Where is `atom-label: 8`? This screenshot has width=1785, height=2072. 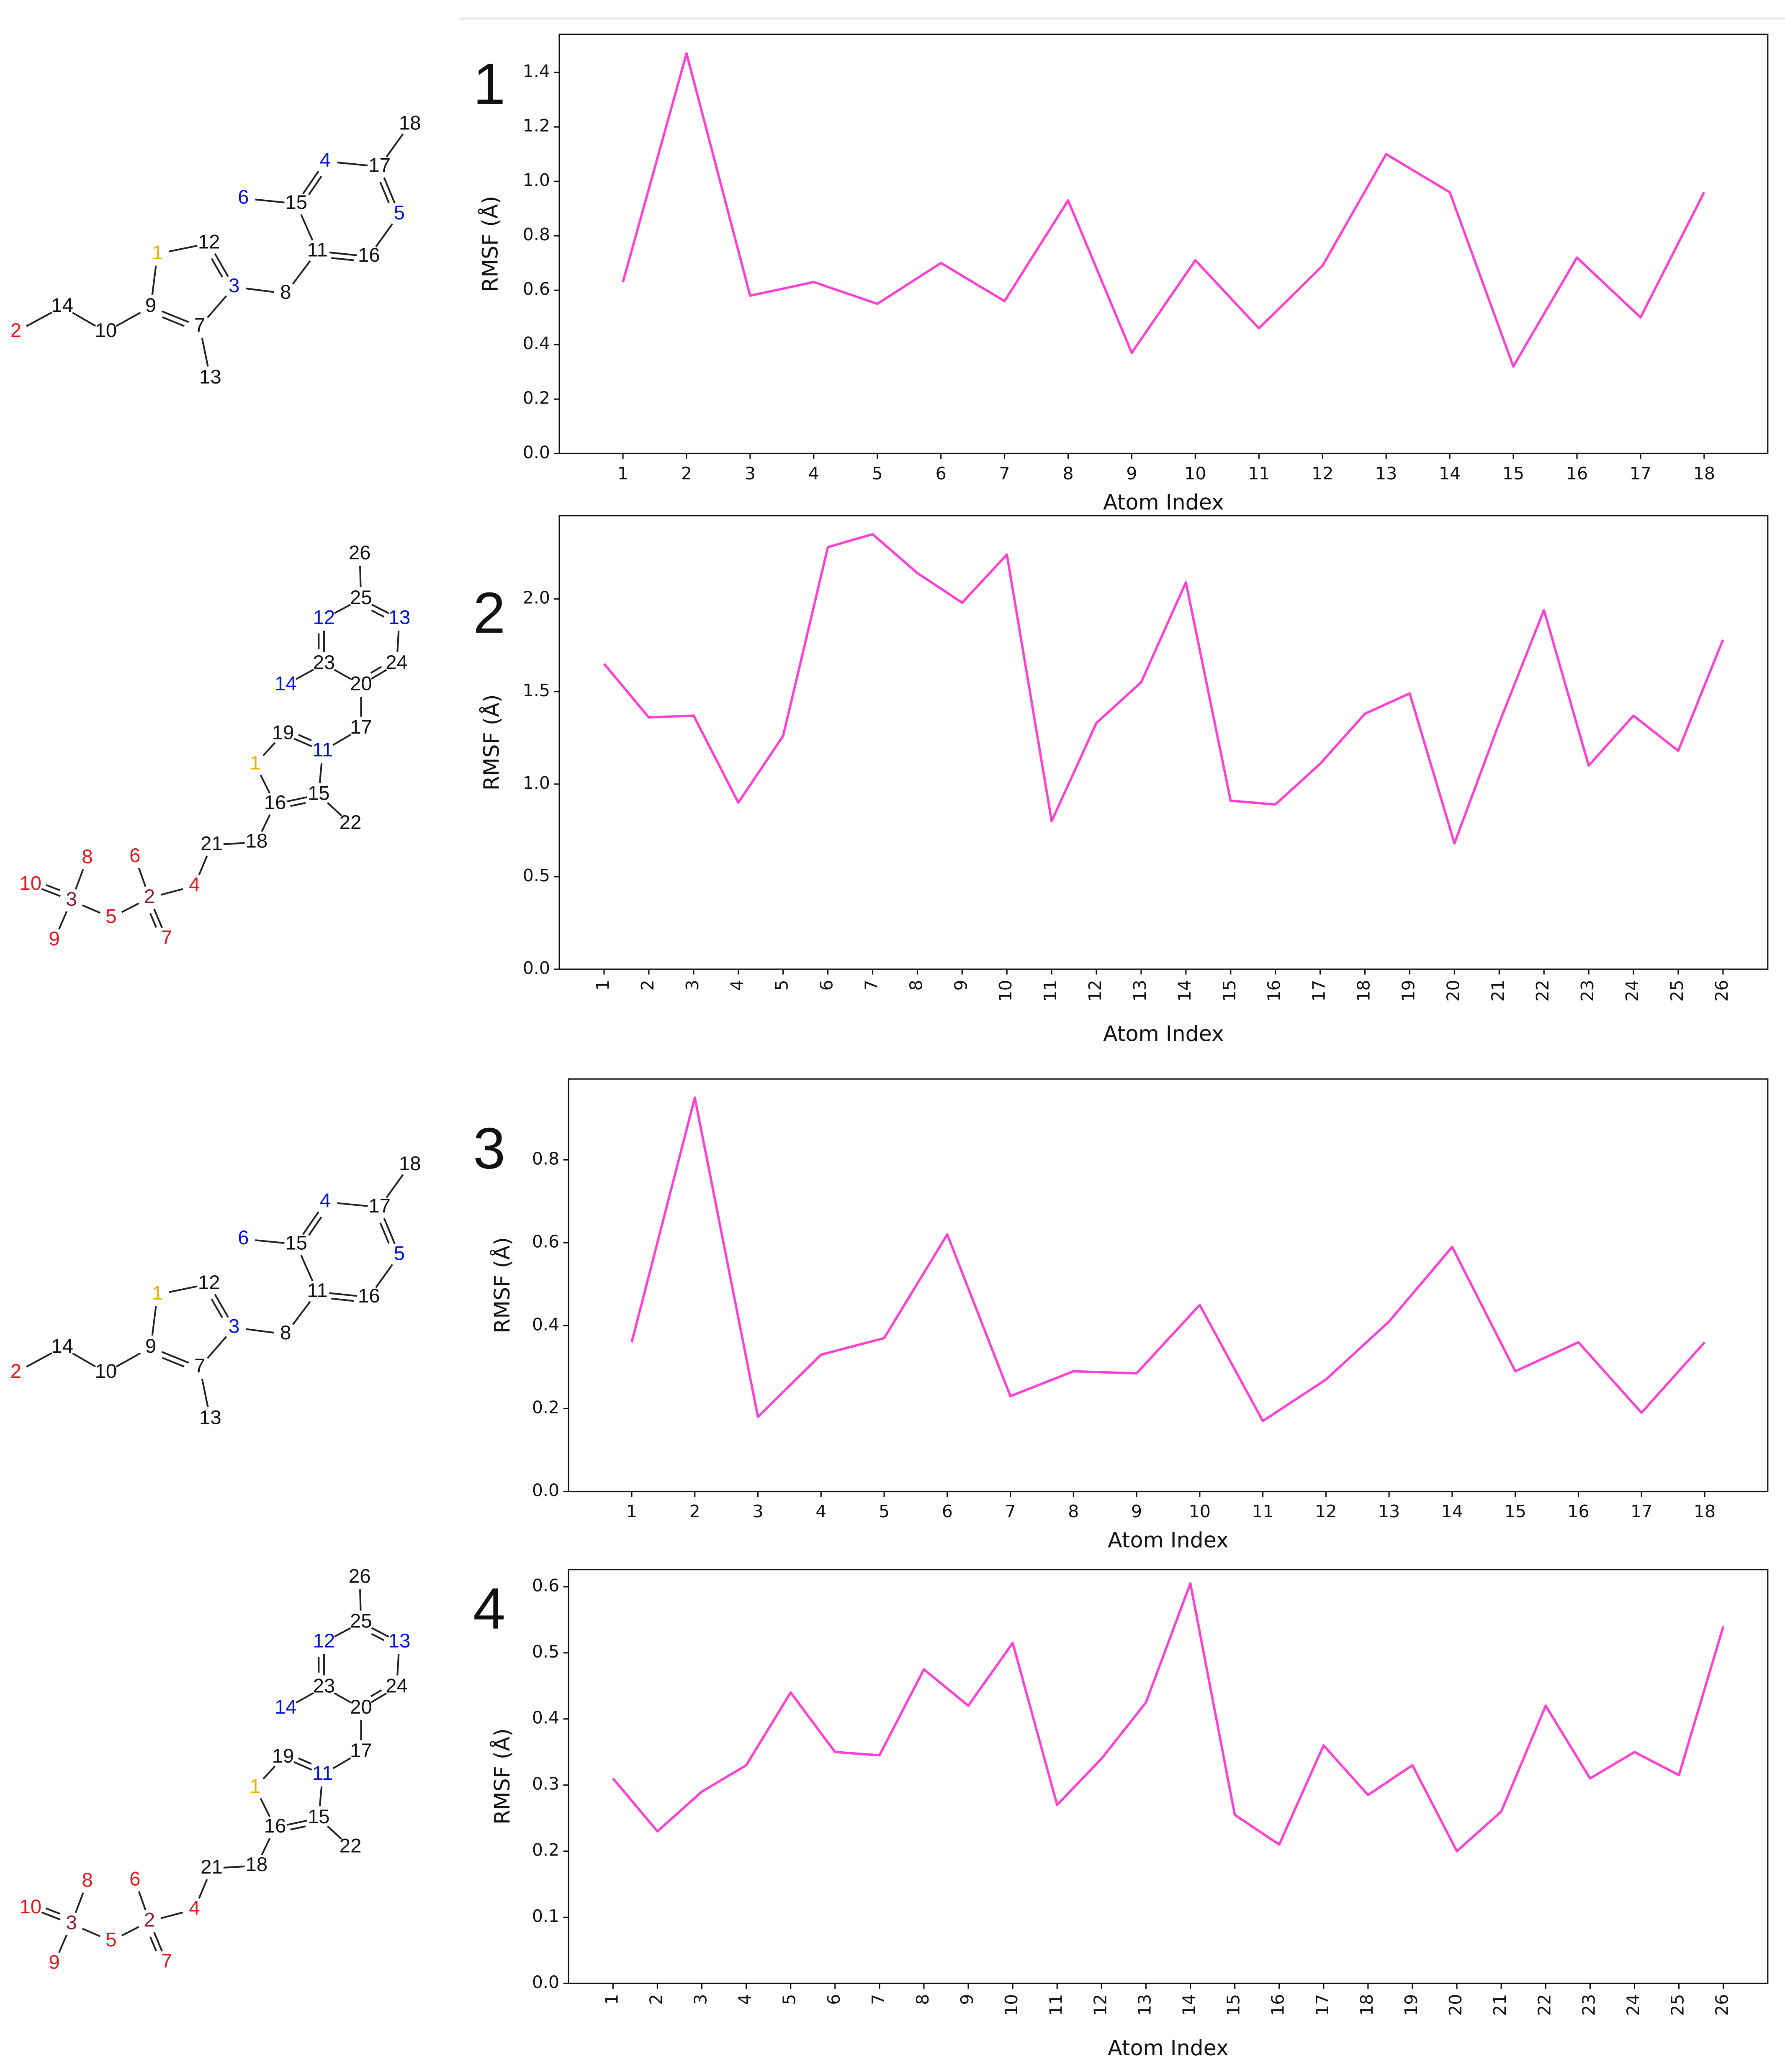
atom-label: 8 is located at coordinates (87, 857).